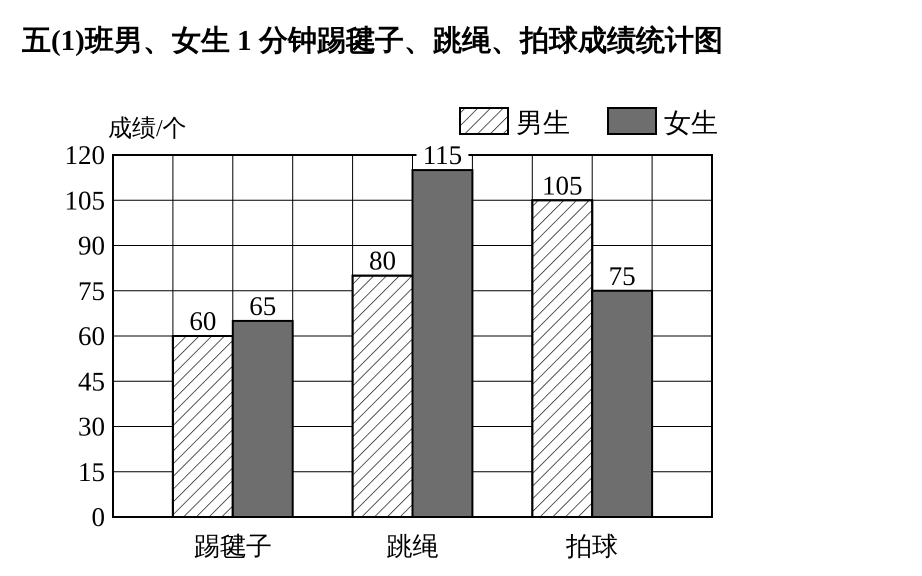  Describe the element at coordinates (622, 275) in the screenshot. I see `data-label: 75` at that location.